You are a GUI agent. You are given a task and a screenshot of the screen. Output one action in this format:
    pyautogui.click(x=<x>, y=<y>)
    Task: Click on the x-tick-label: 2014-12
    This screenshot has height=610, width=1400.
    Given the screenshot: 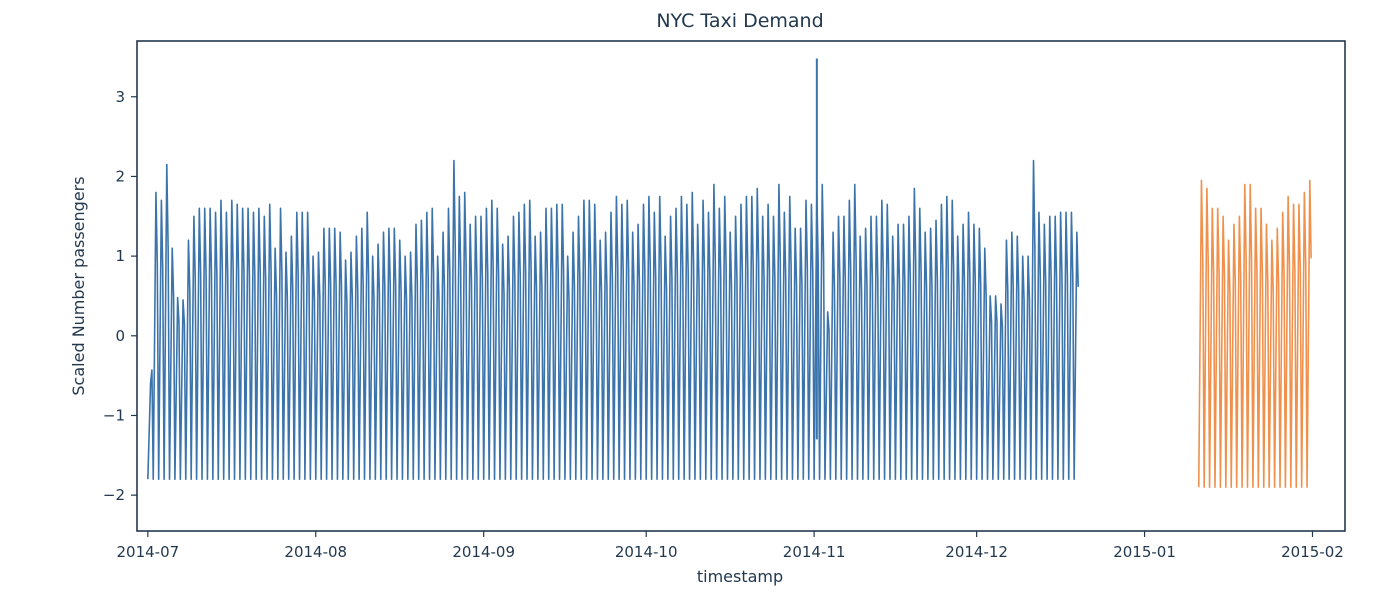 What is the action you would take?
    pyautogui.click(x=976, y=552)
    